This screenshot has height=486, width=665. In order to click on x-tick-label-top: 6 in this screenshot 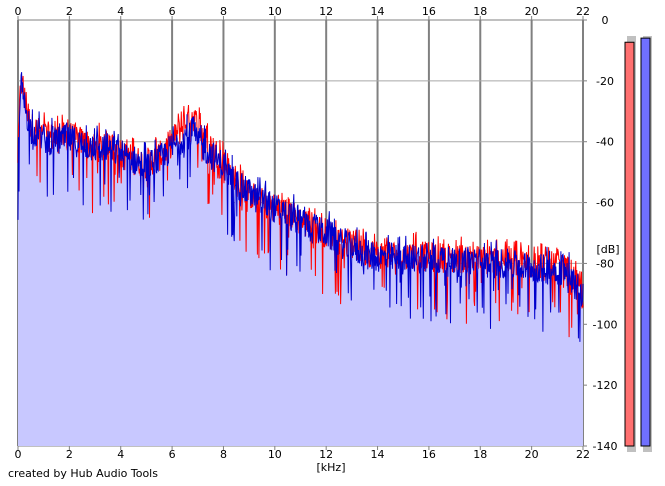, I will do `click(172, 11)`.